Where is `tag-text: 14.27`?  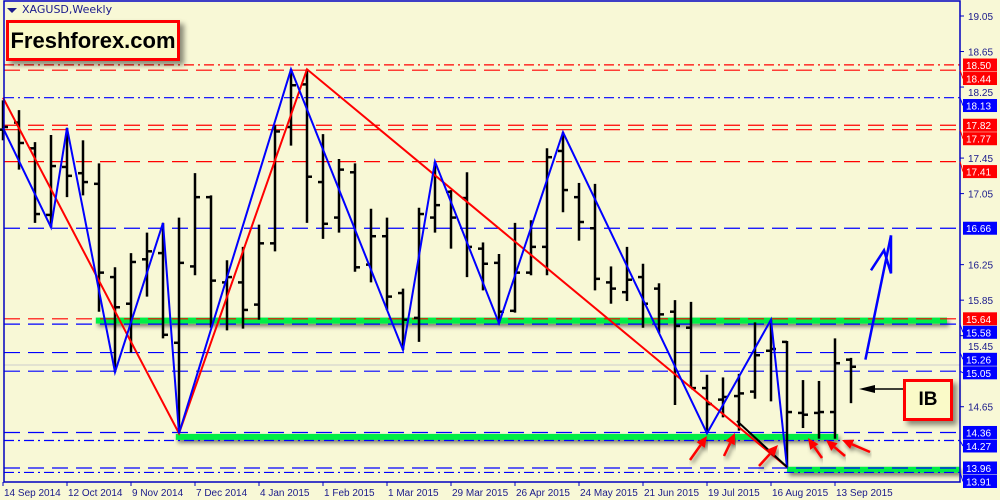 tag-text: 14.27 is located at coordinates (978, 447).